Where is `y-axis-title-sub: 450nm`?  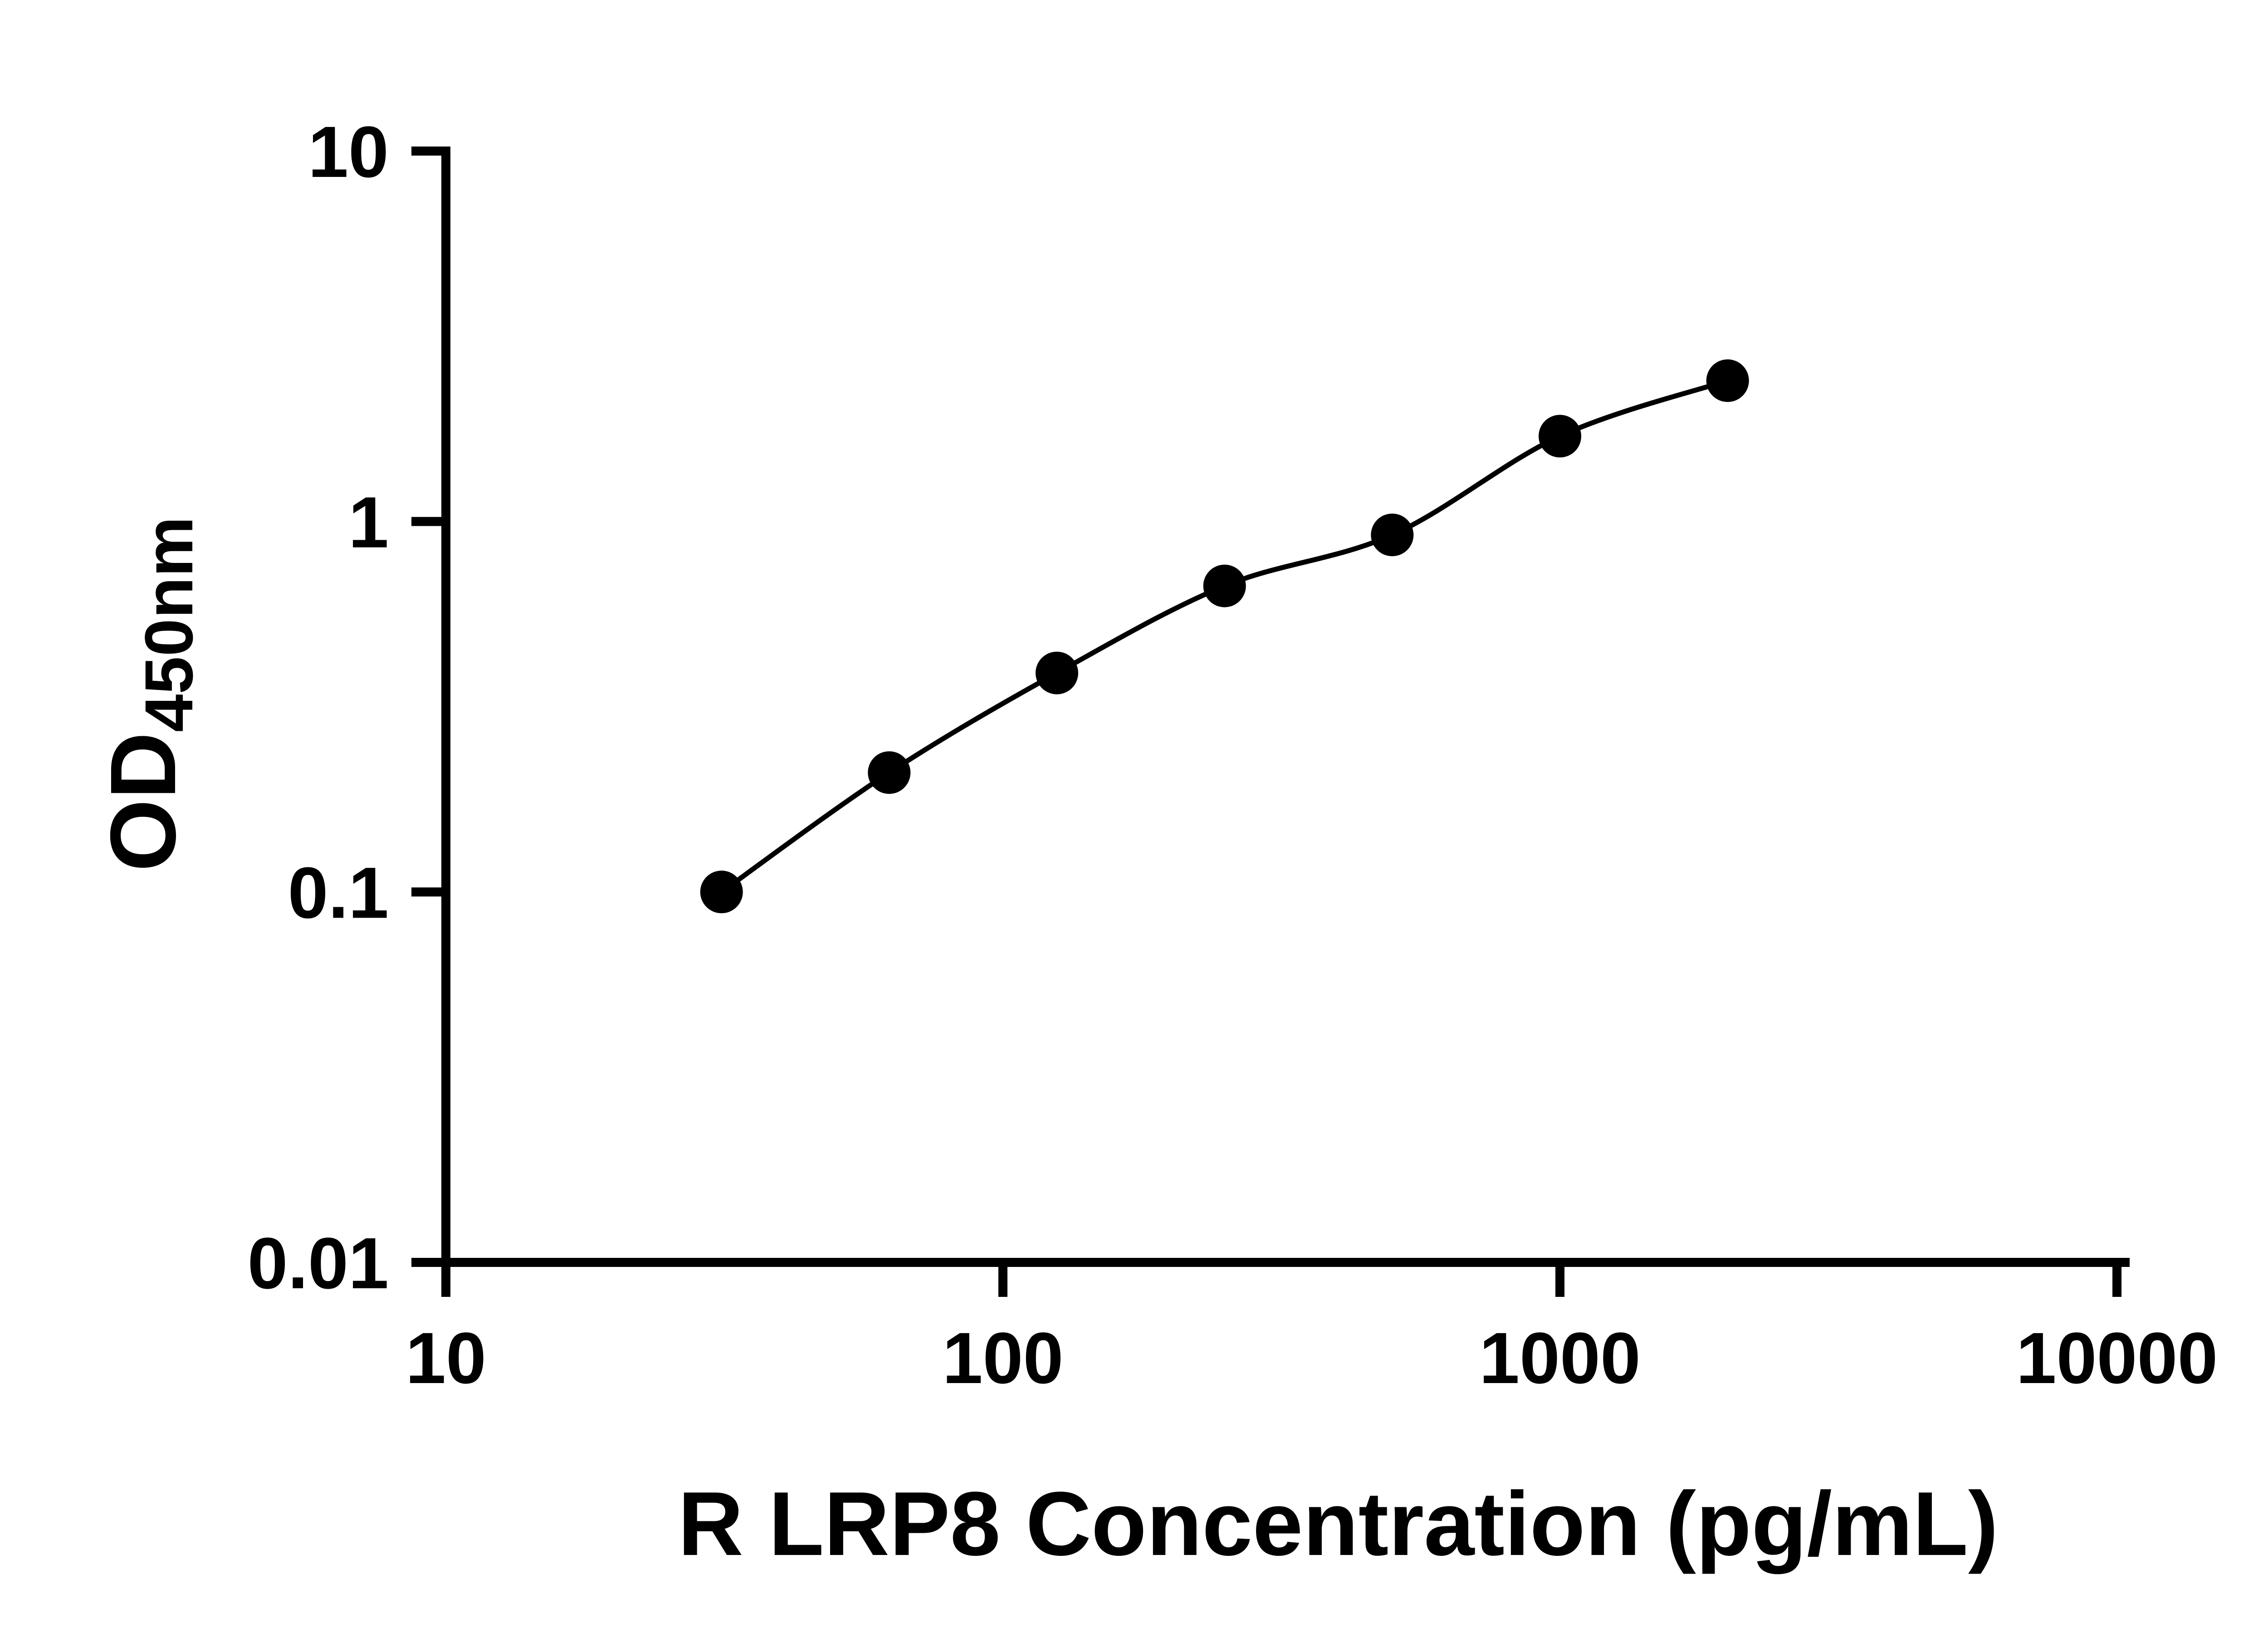 y-axis-title-sub: 450nm is located at coordinates (169, 624).